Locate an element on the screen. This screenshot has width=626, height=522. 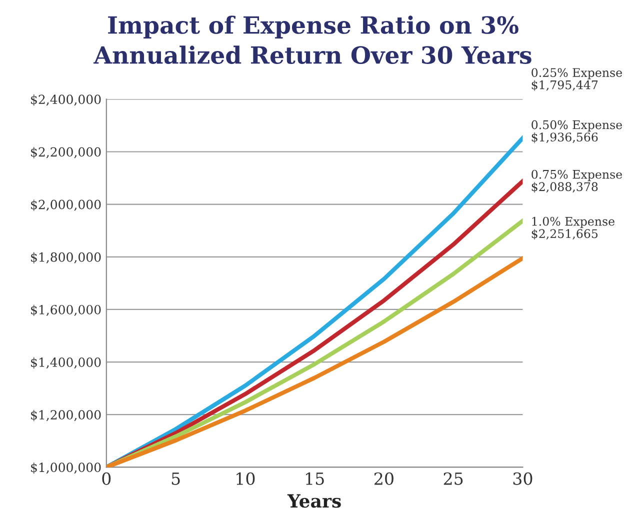
x-tick-label: 20 is located at coordinates (384, 478).